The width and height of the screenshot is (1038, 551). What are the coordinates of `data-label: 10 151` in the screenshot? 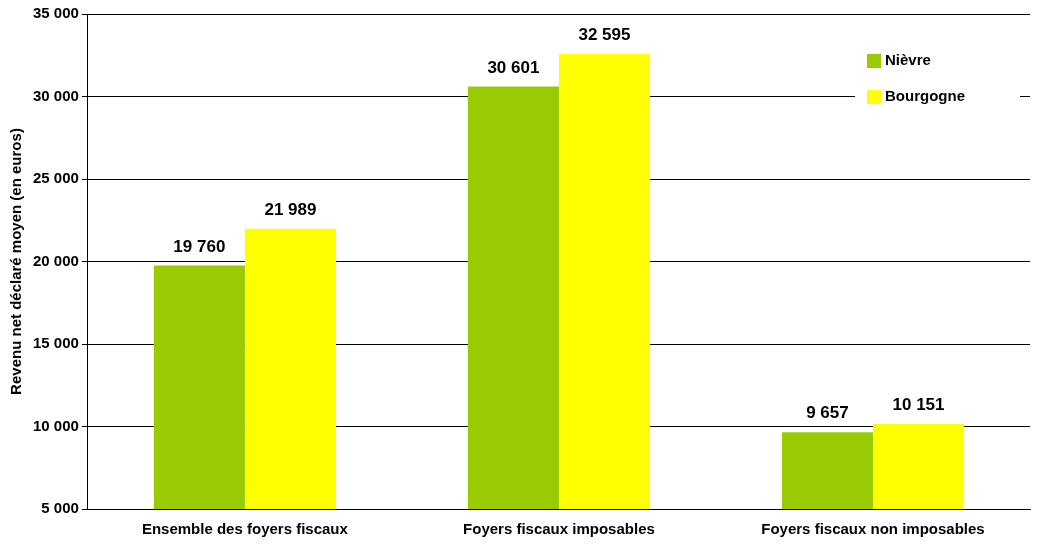 It's located at (918, 405).